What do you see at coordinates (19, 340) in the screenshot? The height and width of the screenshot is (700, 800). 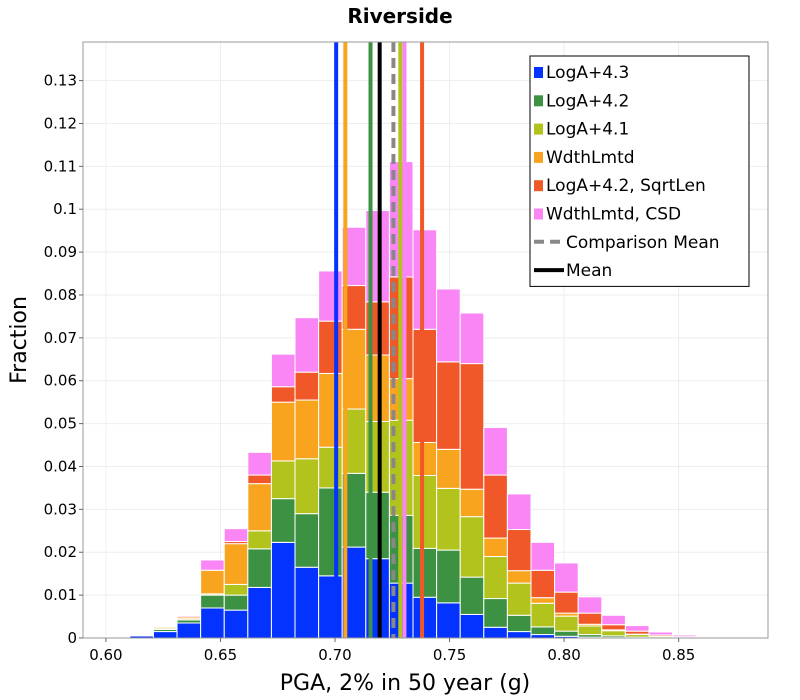 I see `y-axis-title: Fraction` at bounding box center [19, 340].